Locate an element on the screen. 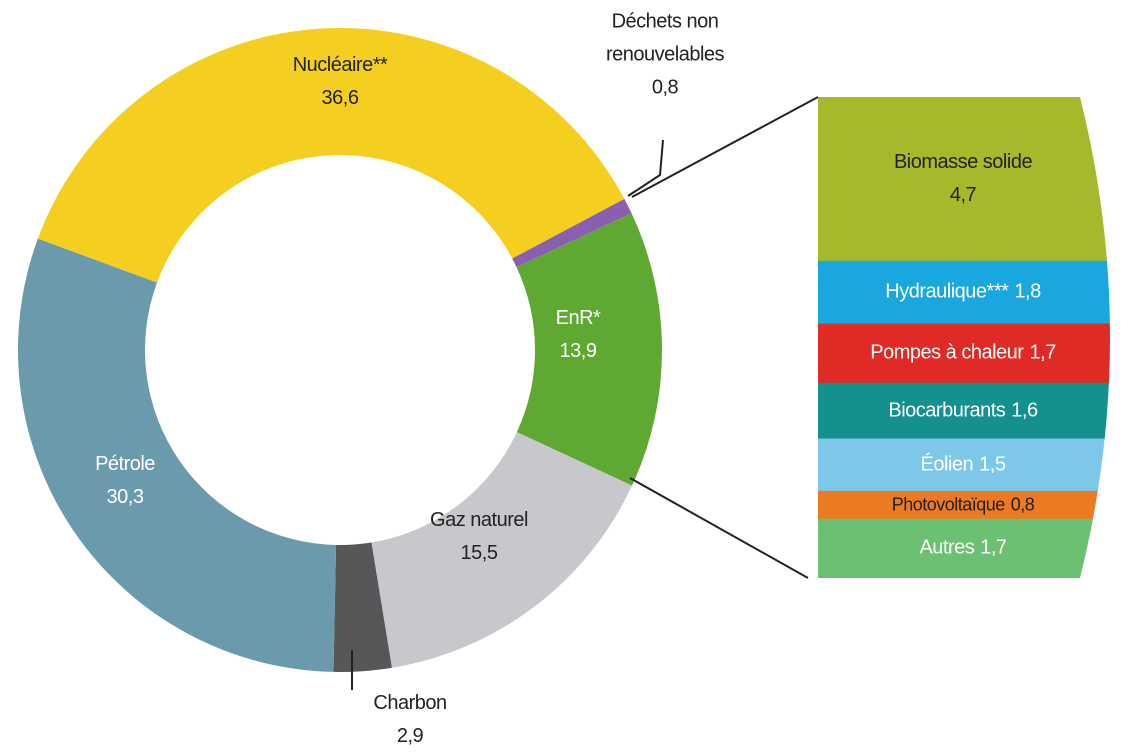  slice-value: 13,9 is located at coordinates (578, 351).